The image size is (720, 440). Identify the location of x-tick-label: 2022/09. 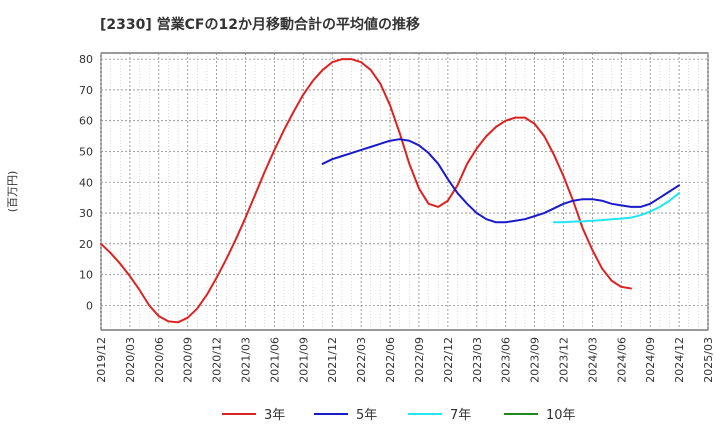
(419, 360).